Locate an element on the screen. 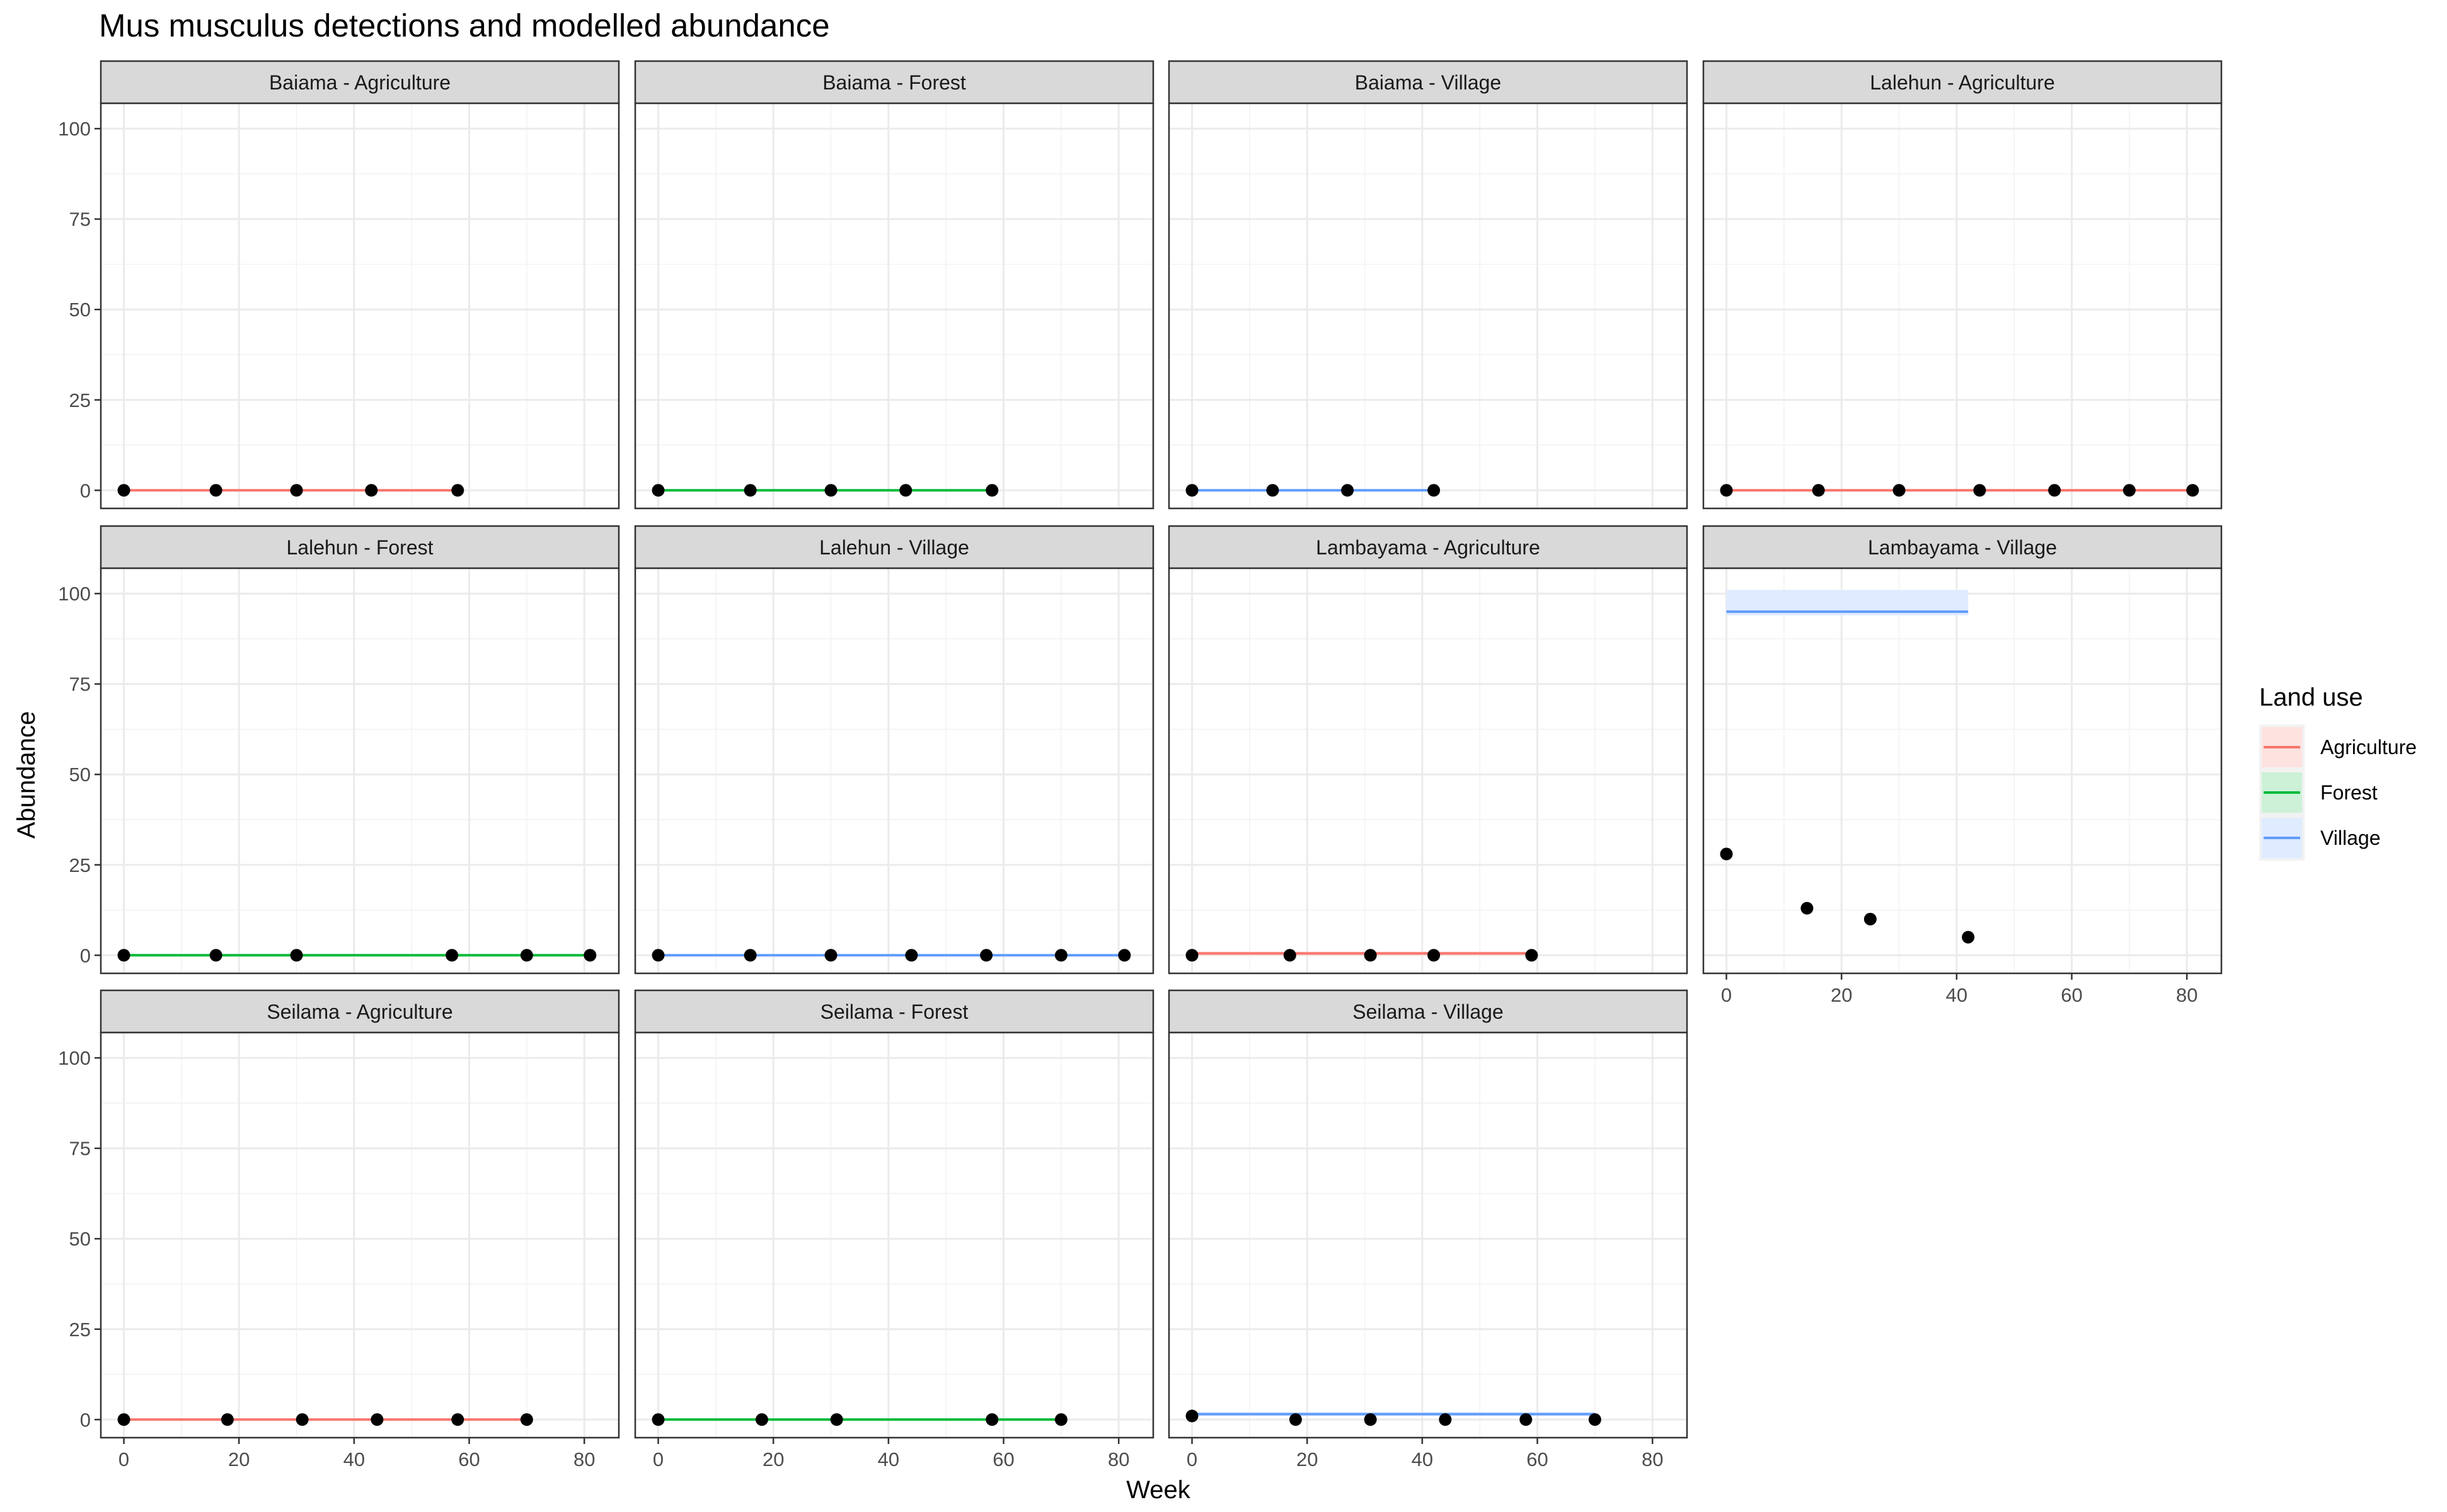 Image resolution: width=2447 pixels, height=1512 pixels. panel: Seilama - Agriculture 0 25 50 75 100 0 20 40 60 80 is located at coordinates (339, 1229).